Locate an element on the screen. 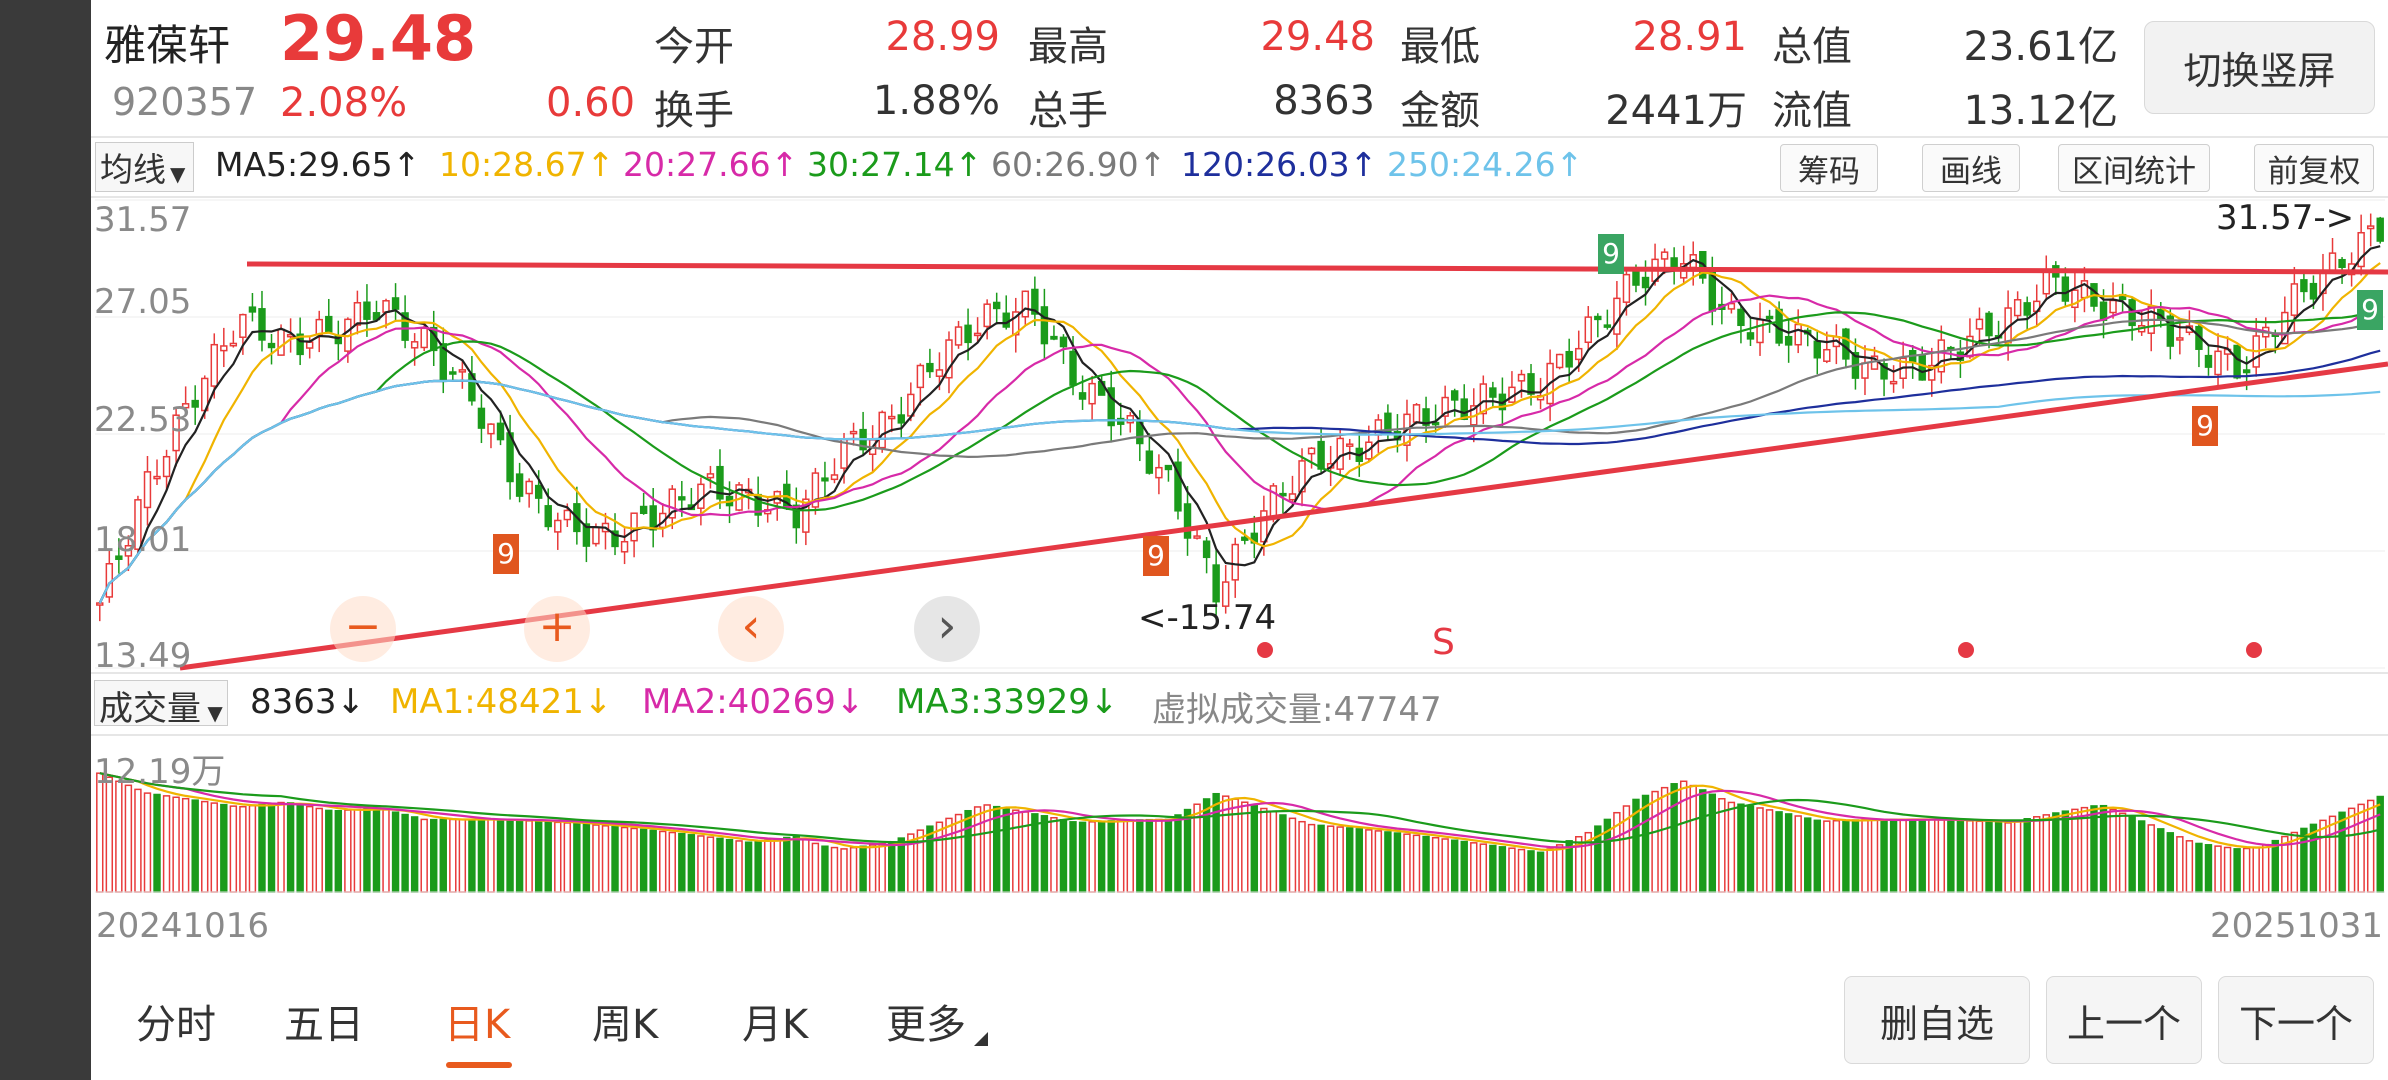  nine-badge: 9 is located at coordinates (1156, 556).